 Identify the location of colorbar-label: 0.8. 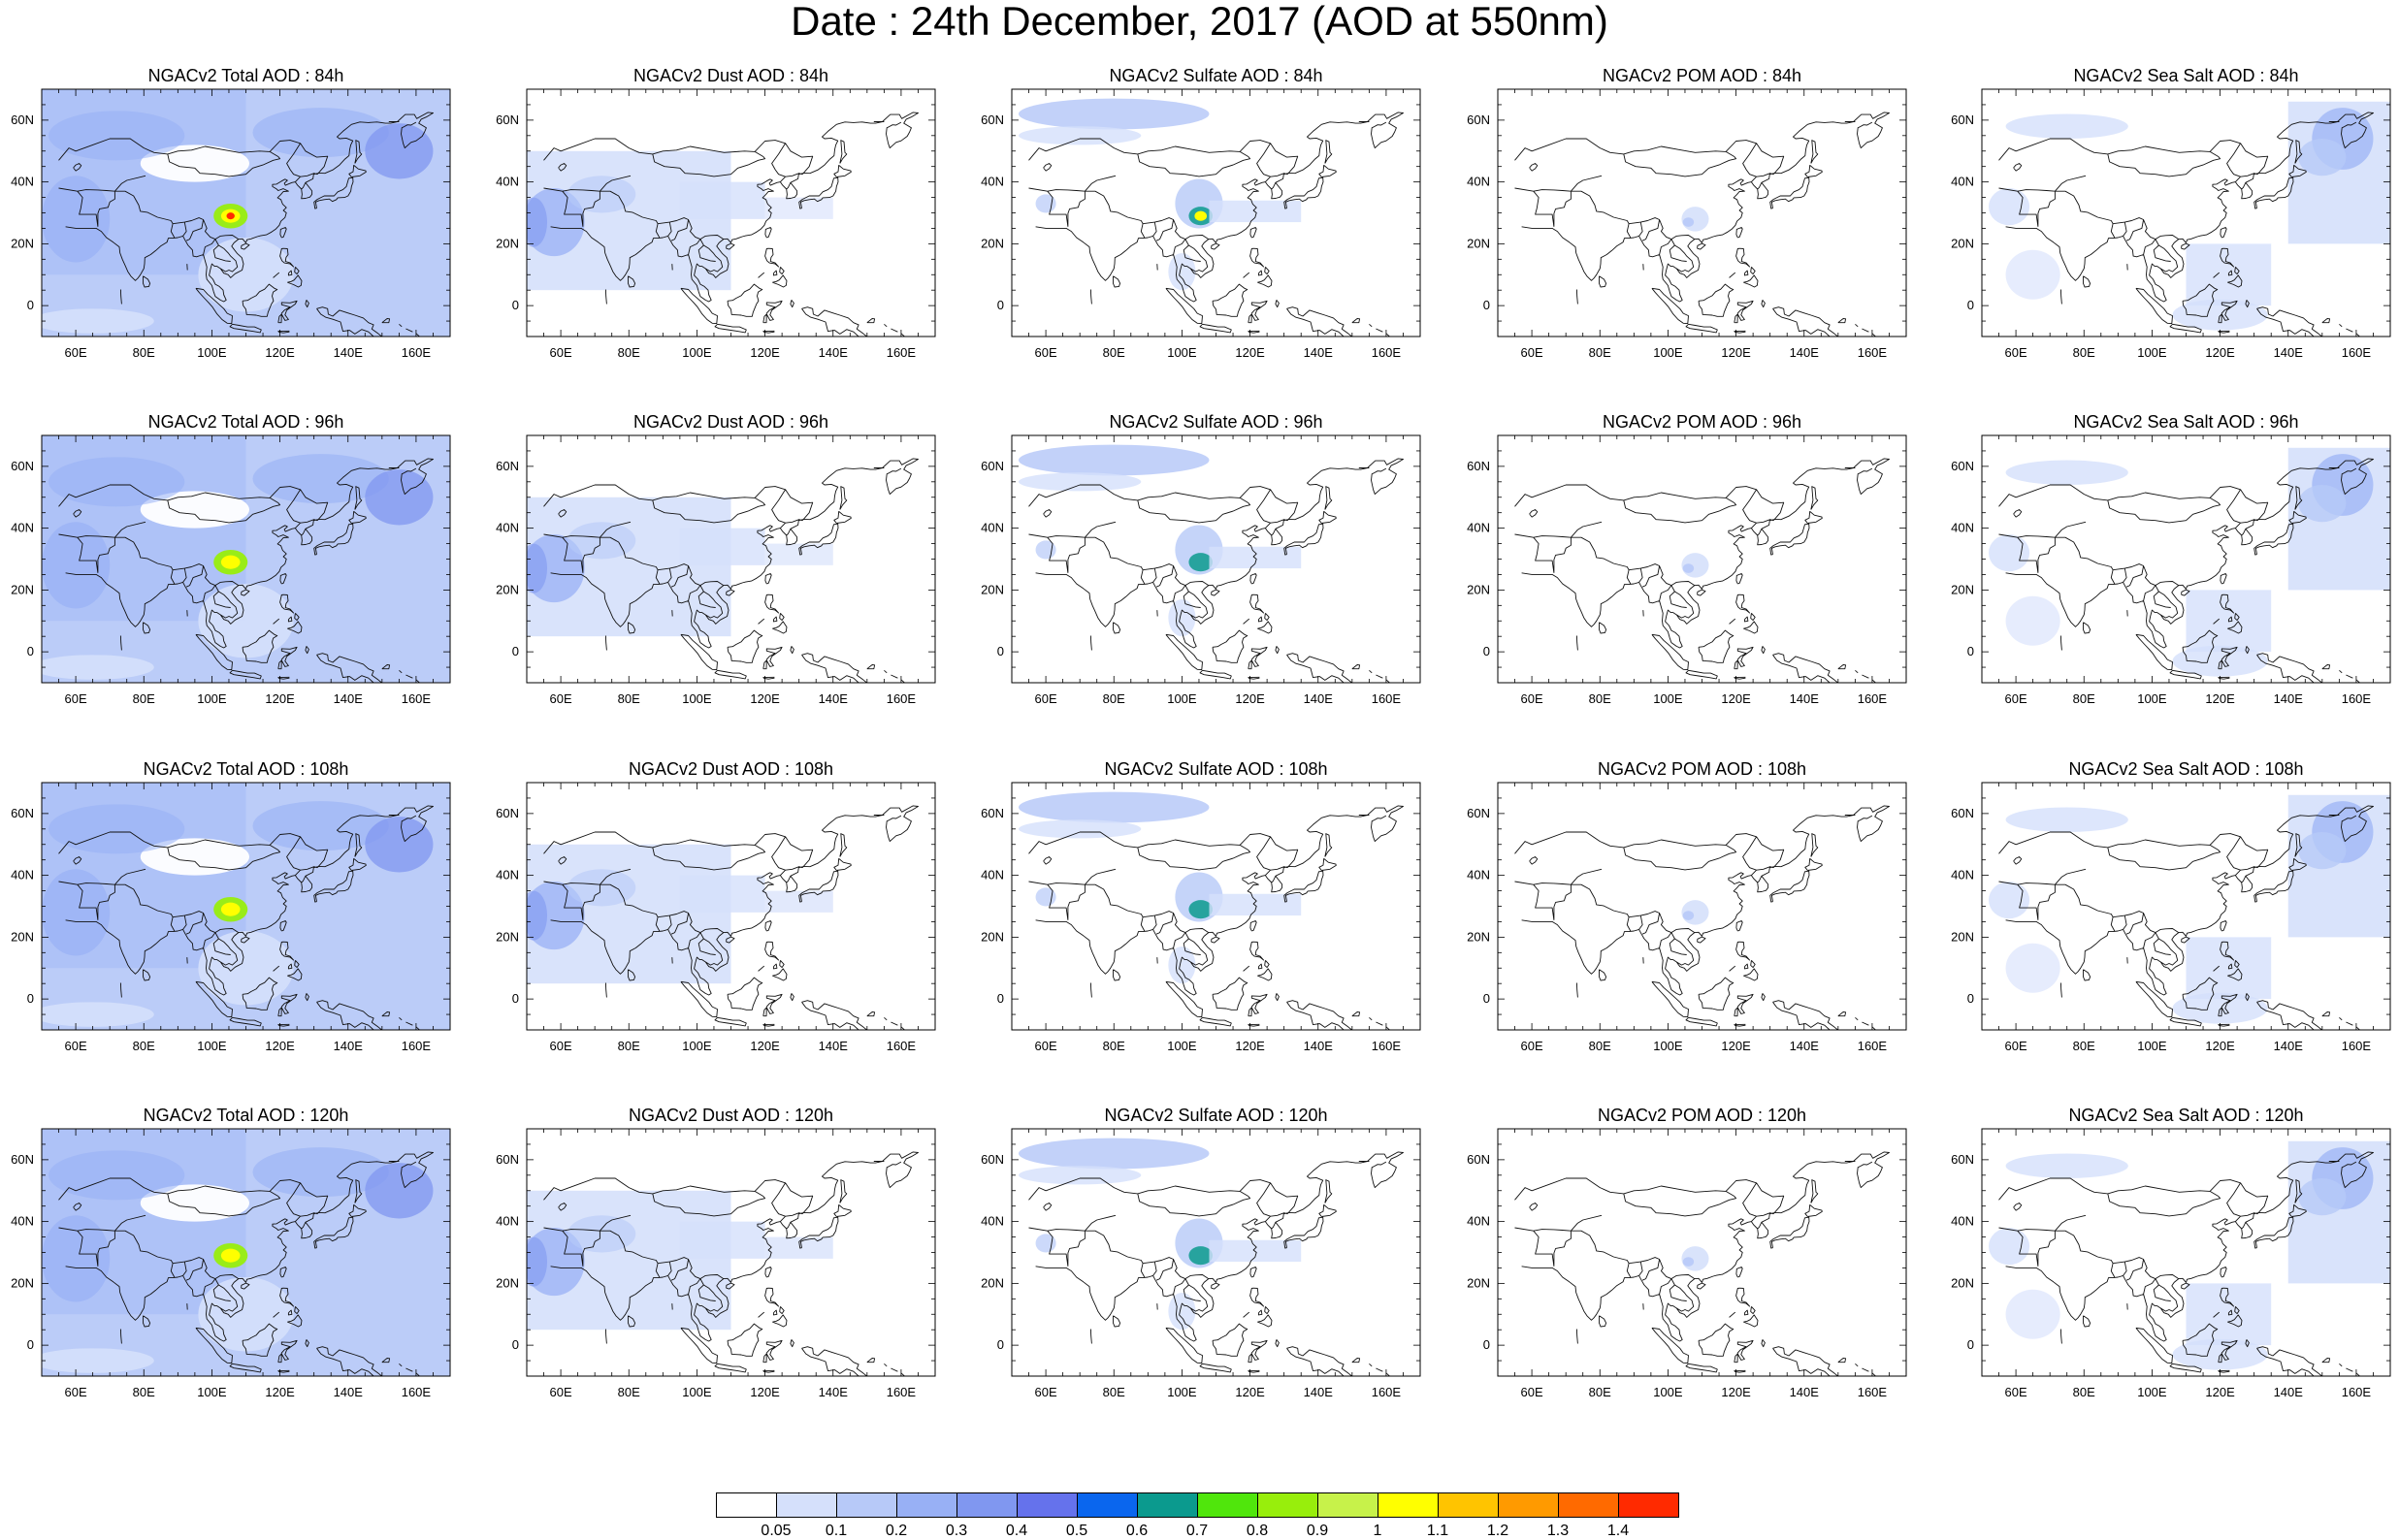
(1257, 1531).